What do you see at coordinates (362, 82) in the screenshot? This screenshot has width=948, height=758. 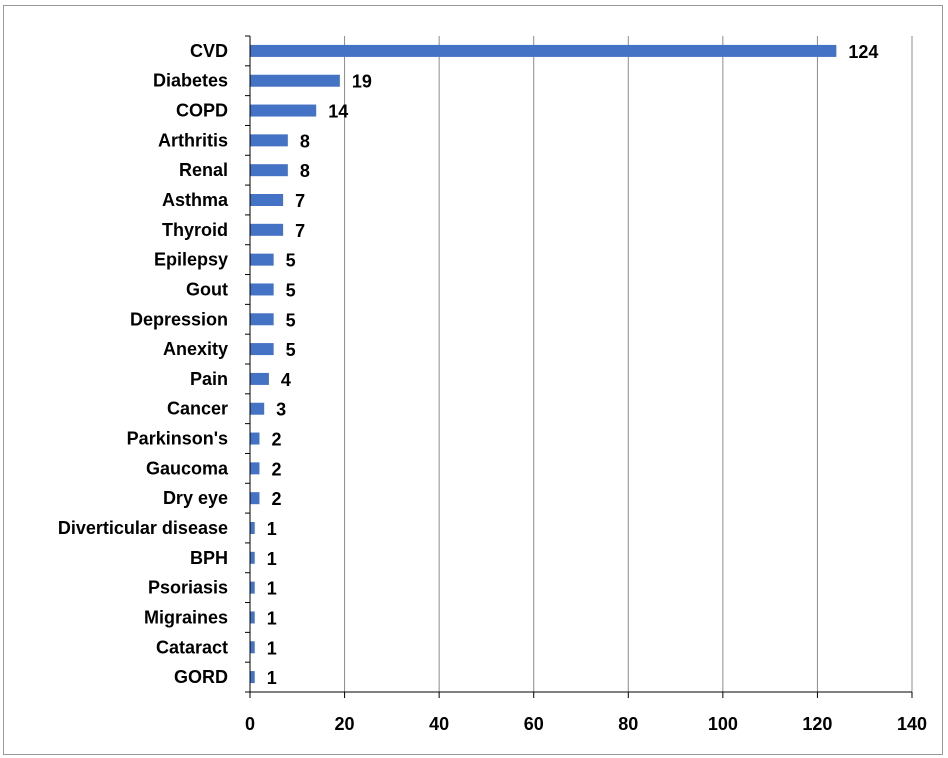 I see `data-label: 19` at bounding box center [362, 82].